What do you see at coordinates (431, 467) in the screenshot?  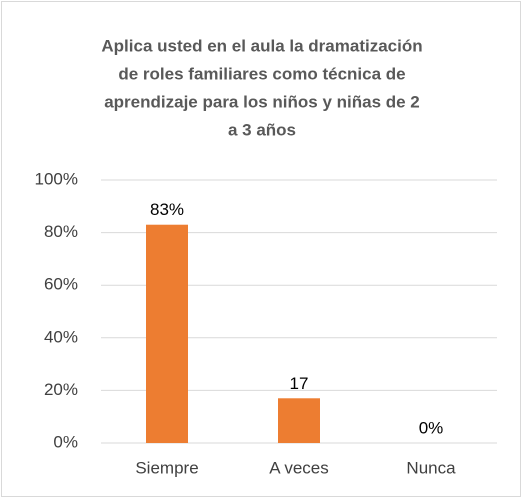 I see `x-tick-label: Nunca` at bounding box center [431, 467].